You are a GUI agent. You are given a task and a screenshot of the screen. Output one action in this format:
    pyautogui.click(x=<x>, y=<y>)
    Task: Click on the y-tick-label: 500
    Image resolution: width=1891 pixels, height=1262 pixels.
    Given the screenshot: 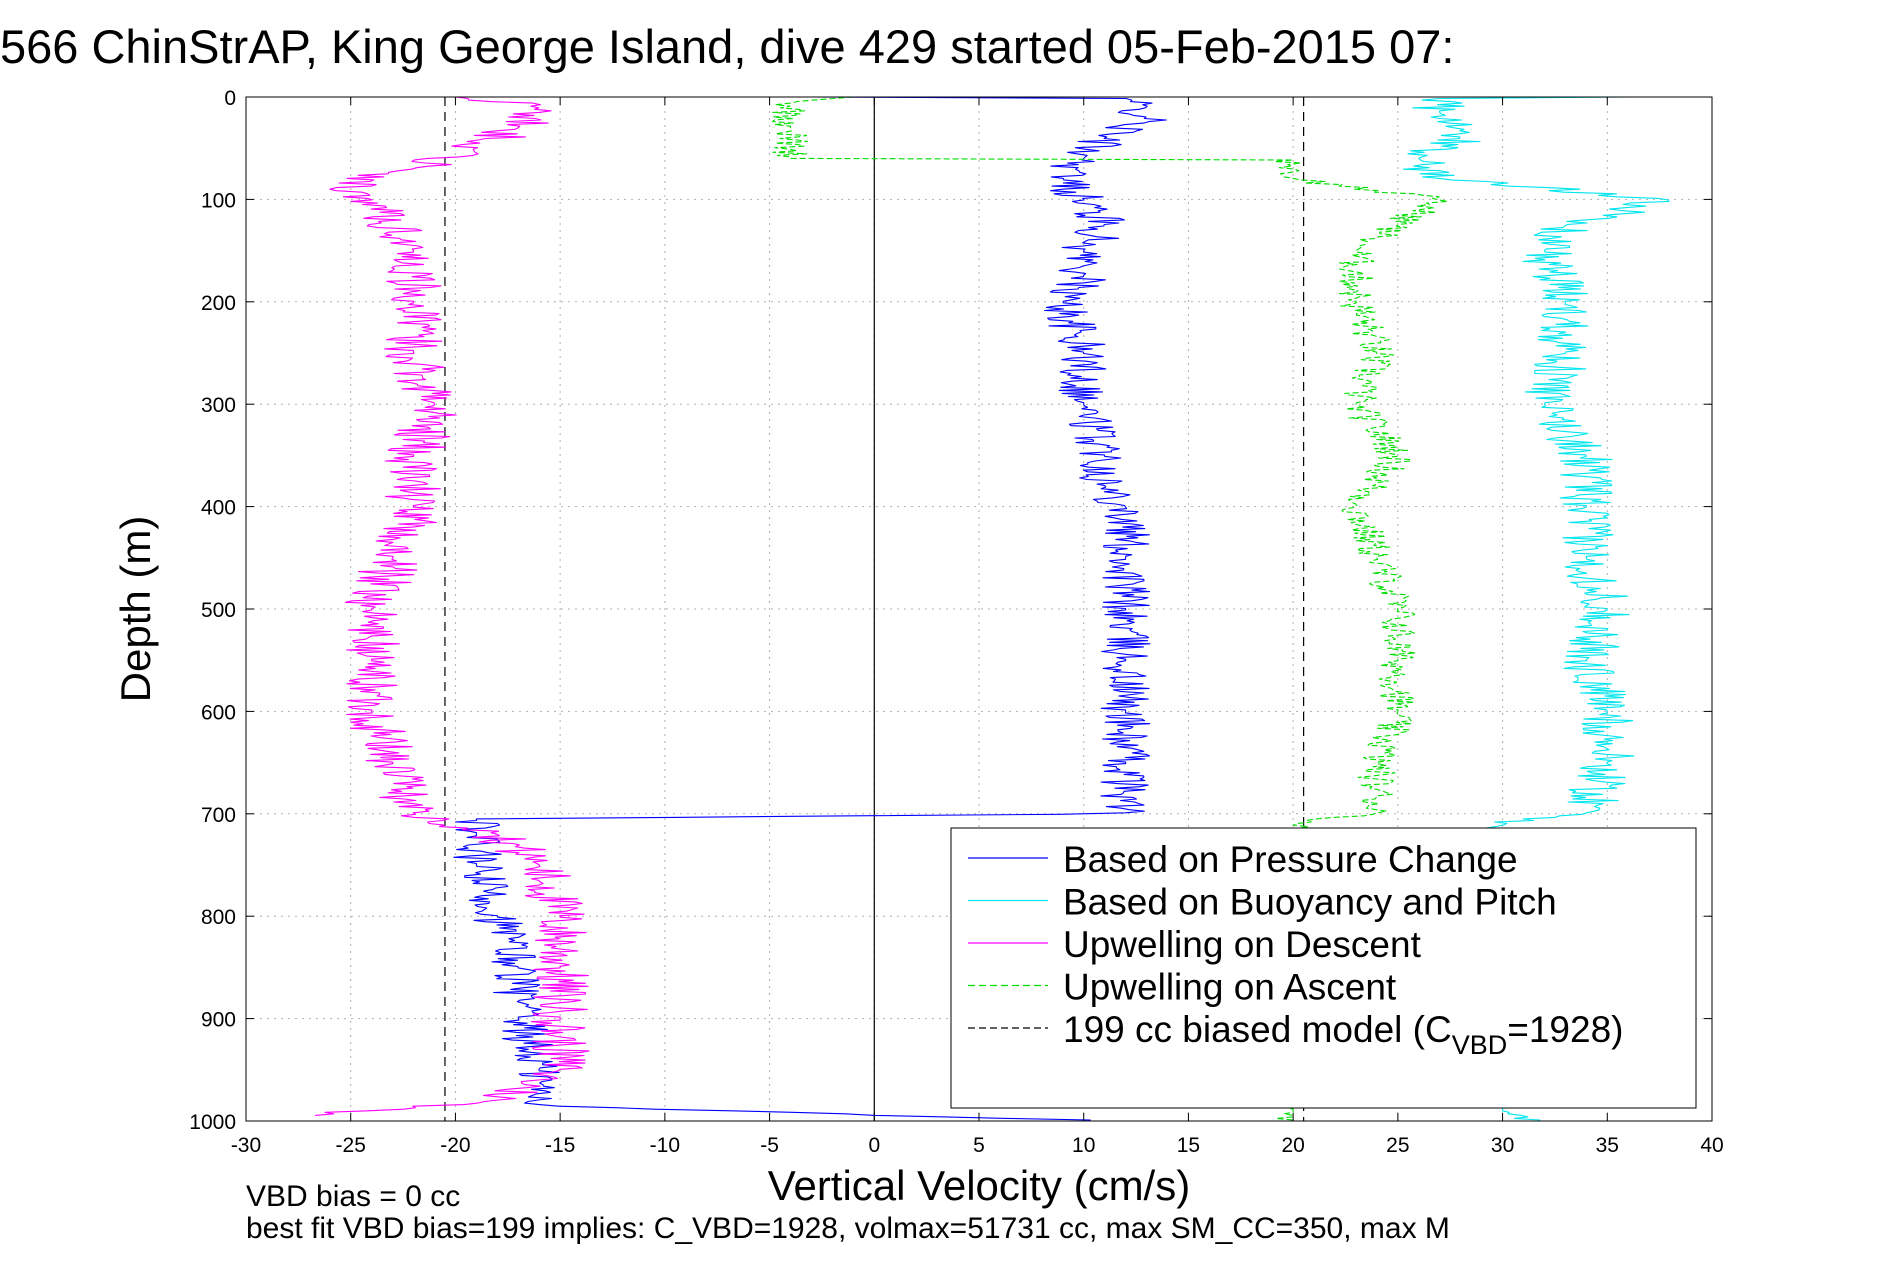 What is the action you would take?
    pyautogui.click(x=218, y=610)
    